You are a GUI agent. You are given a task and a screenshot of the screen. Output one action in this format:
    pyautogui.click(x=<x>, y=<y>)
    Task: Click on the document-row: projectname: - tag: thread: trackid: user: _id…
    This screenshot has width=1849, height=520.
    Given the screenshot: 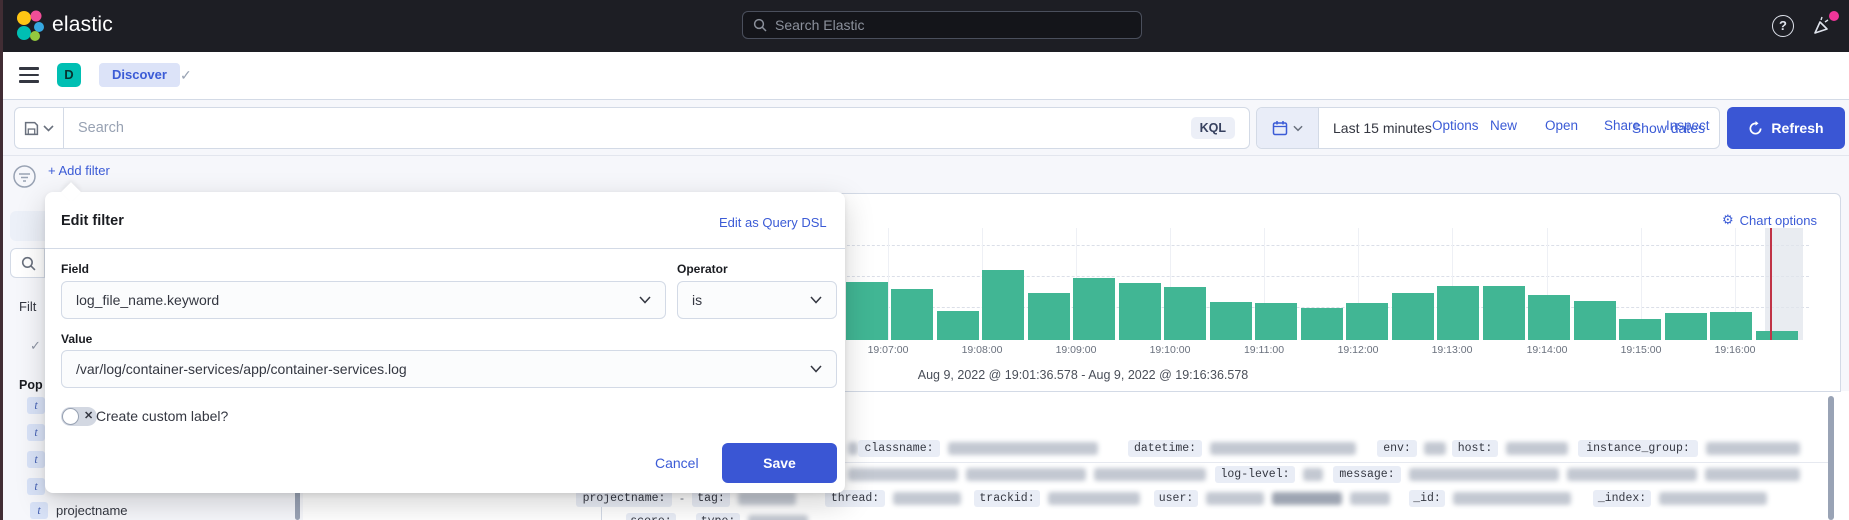 What is the action you would take?
    pyautogui.click(x=924, y=499)
    